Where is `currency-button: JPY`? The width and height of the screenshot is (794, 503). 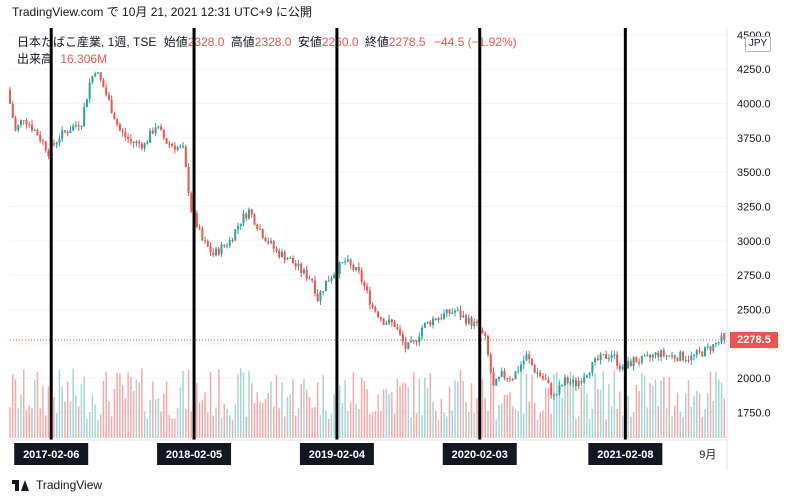
currency-button: JPY is located at coordinates (758, 44).